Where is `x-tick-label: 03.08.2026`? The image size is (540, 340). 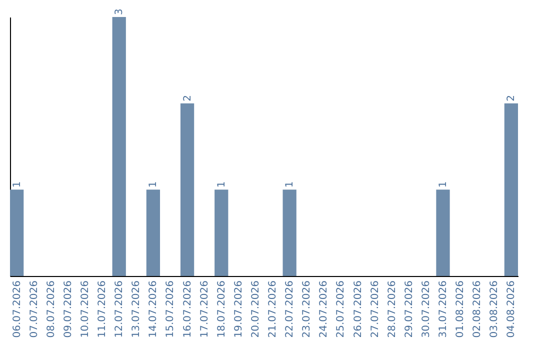
x-tick-label: 03.08.2026 is located at coordinates (494, 309).